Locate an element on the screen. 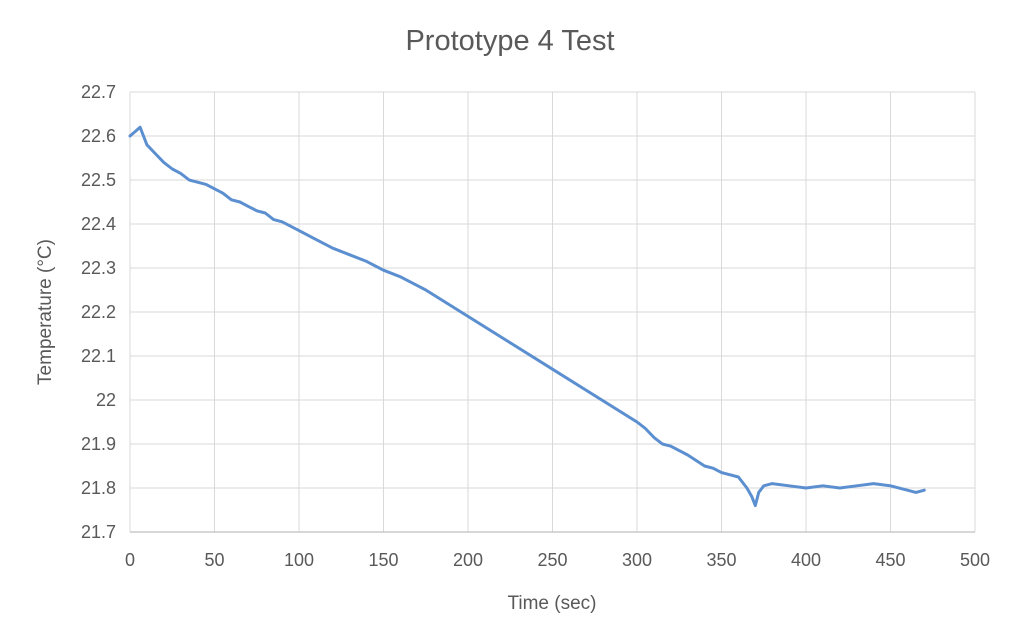  x-tick-label: 300 is located at coordinates (637, 560).